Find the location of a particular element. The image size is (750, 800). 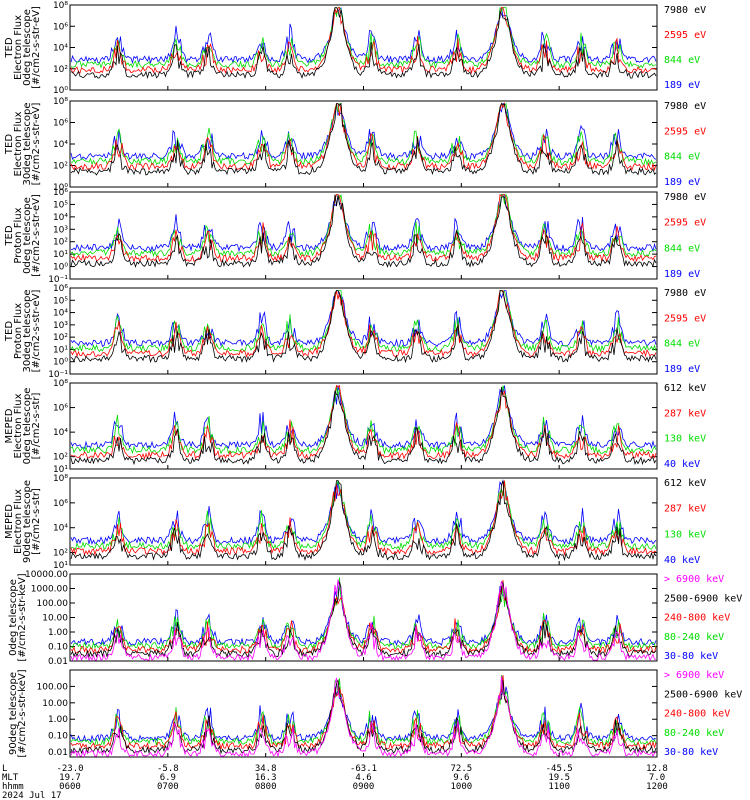

y-axis-label: Proton Flux is located at coordinates (18, 331).